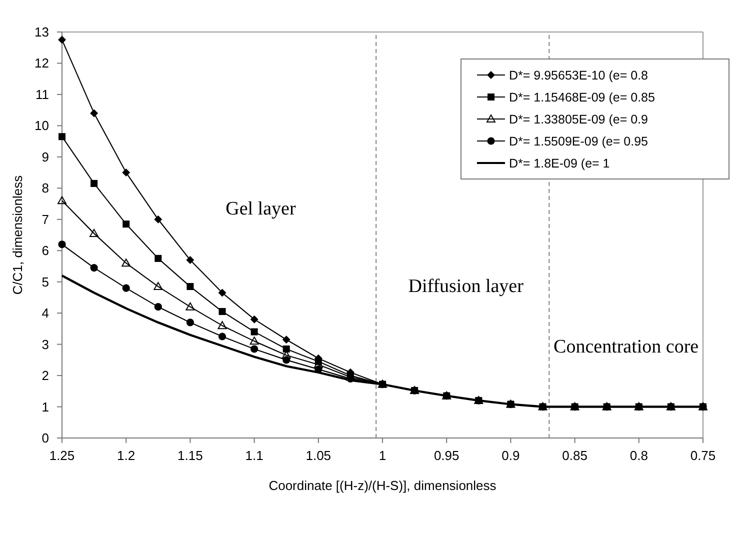  I want to click on x-tick-label: 1.1, so click(254, 455).